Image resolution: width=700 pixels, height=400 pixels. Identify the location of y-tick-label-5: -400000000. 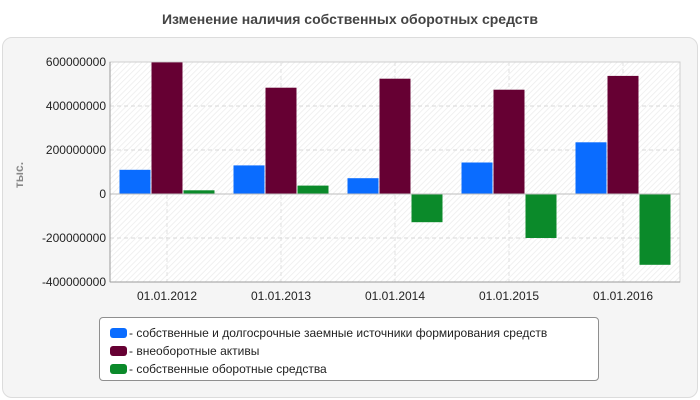
(74, 282).